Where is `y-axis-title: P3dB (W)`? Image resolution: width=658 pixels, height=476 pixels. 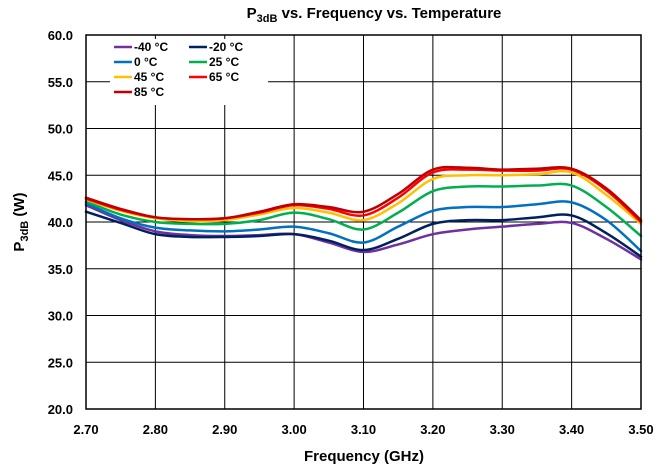
y-axis-title: P3dB (W) is located at coordinates (21, 221).